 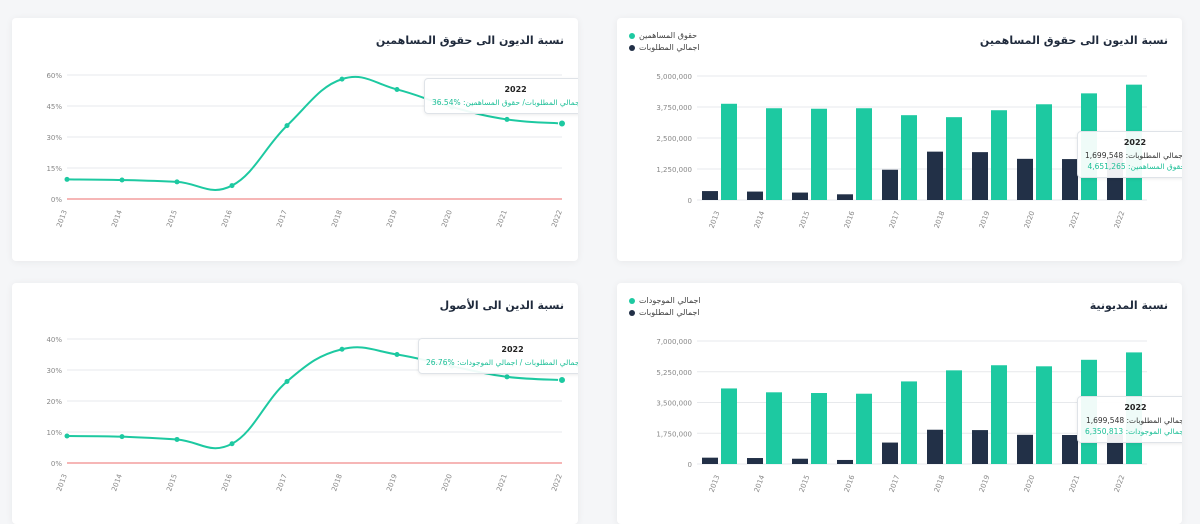 I want to click on legend-item-assets: اجمالي الموجودات, so click(x=665, y=300).